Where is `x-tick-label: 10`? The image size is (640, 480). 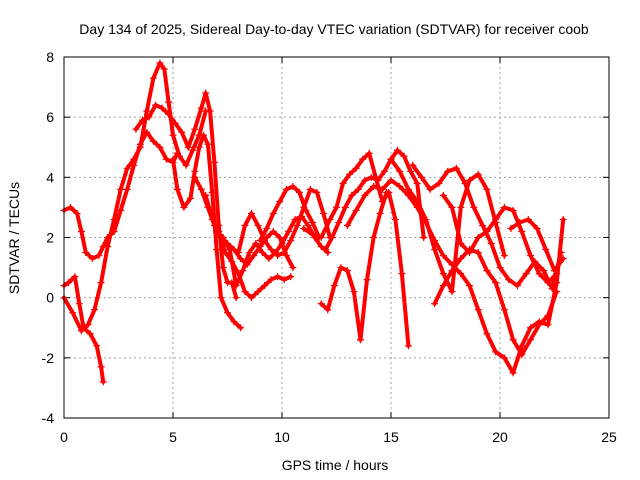 x-tick-label: 10 is located at coordinates (282, 437).